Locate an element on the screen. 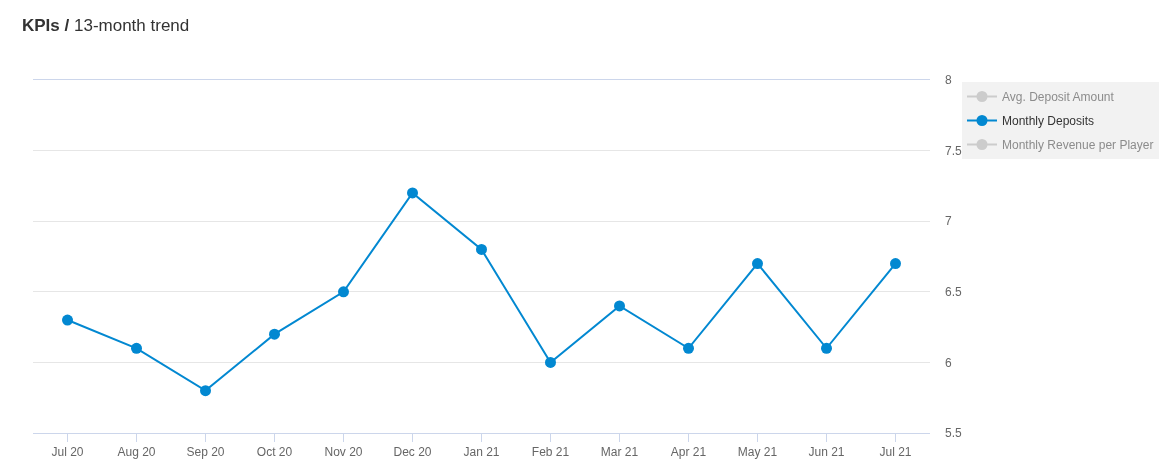 The height and width of the screenshot is (468, 1165). y-tick-label: 7.5 is located at coordinates (954, 150).